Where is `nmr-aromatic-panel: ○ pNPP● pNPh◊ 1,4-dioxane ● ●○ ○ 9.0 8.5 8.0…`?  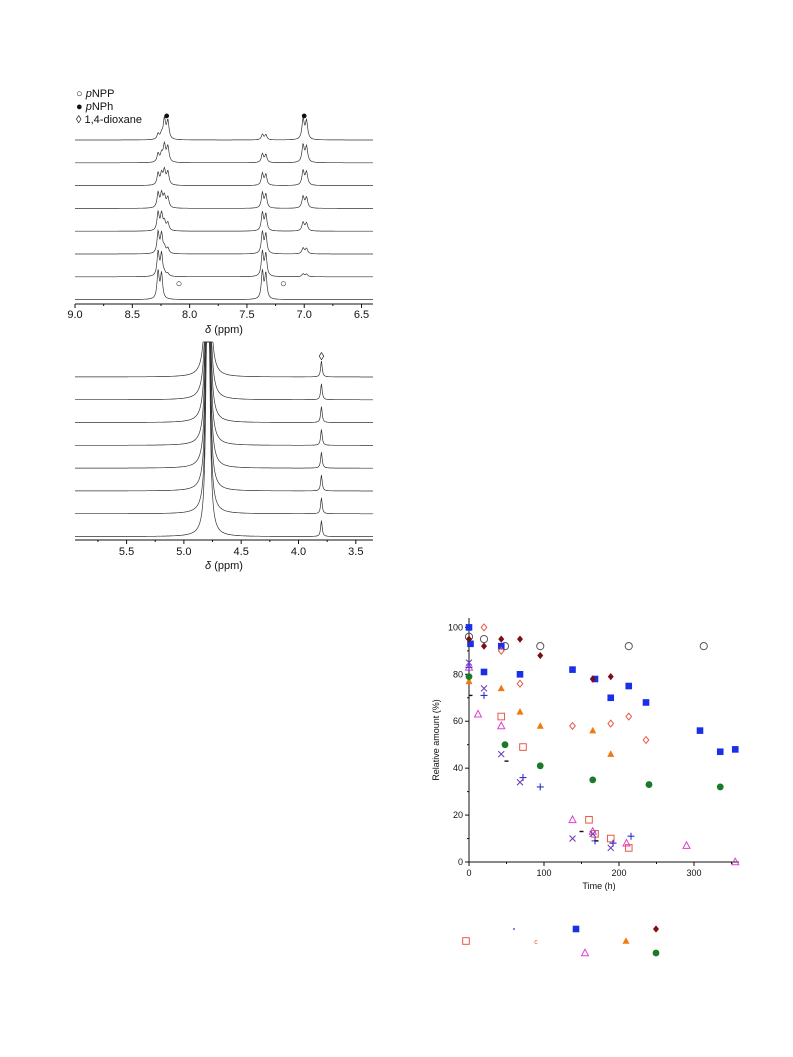
nmr-aromatic-panel: ○ pNPP● pNPh◊ 1,4-dioxane ● ●○ ○ 9.0 8.5 8.0… is located at coordinates (220, 212).